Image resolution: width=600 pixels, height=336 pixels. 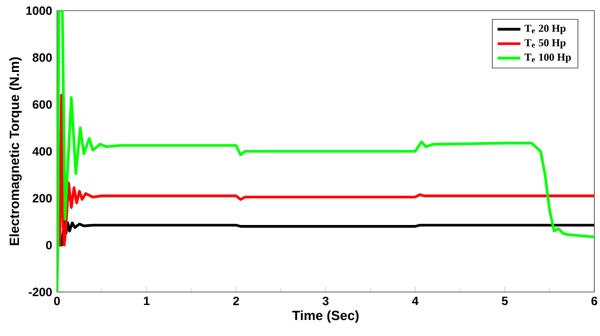 What do you see at coordinates (57, 301) in the screenshot?
I see `x-tick-label: 0` at bounding box center [57, 301].